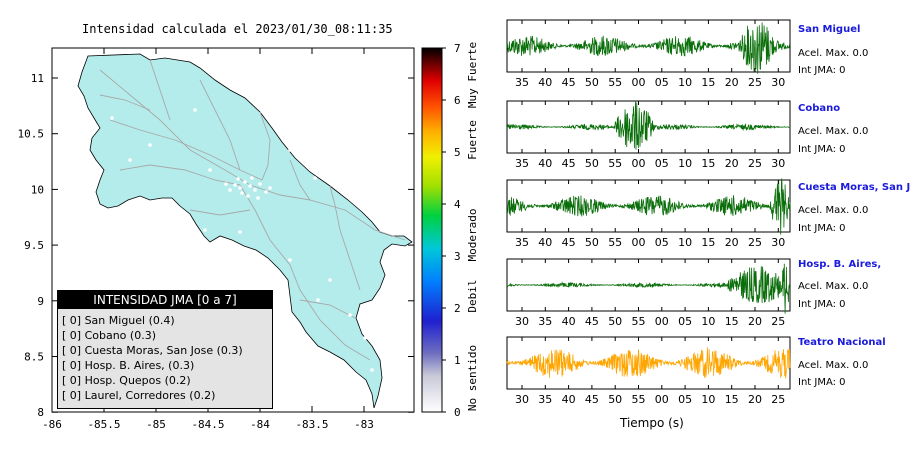  What do you see at coordinates (37, 189) in the screenshot?
I see `y-tick-label: 10` at bounding box center [37, 189].